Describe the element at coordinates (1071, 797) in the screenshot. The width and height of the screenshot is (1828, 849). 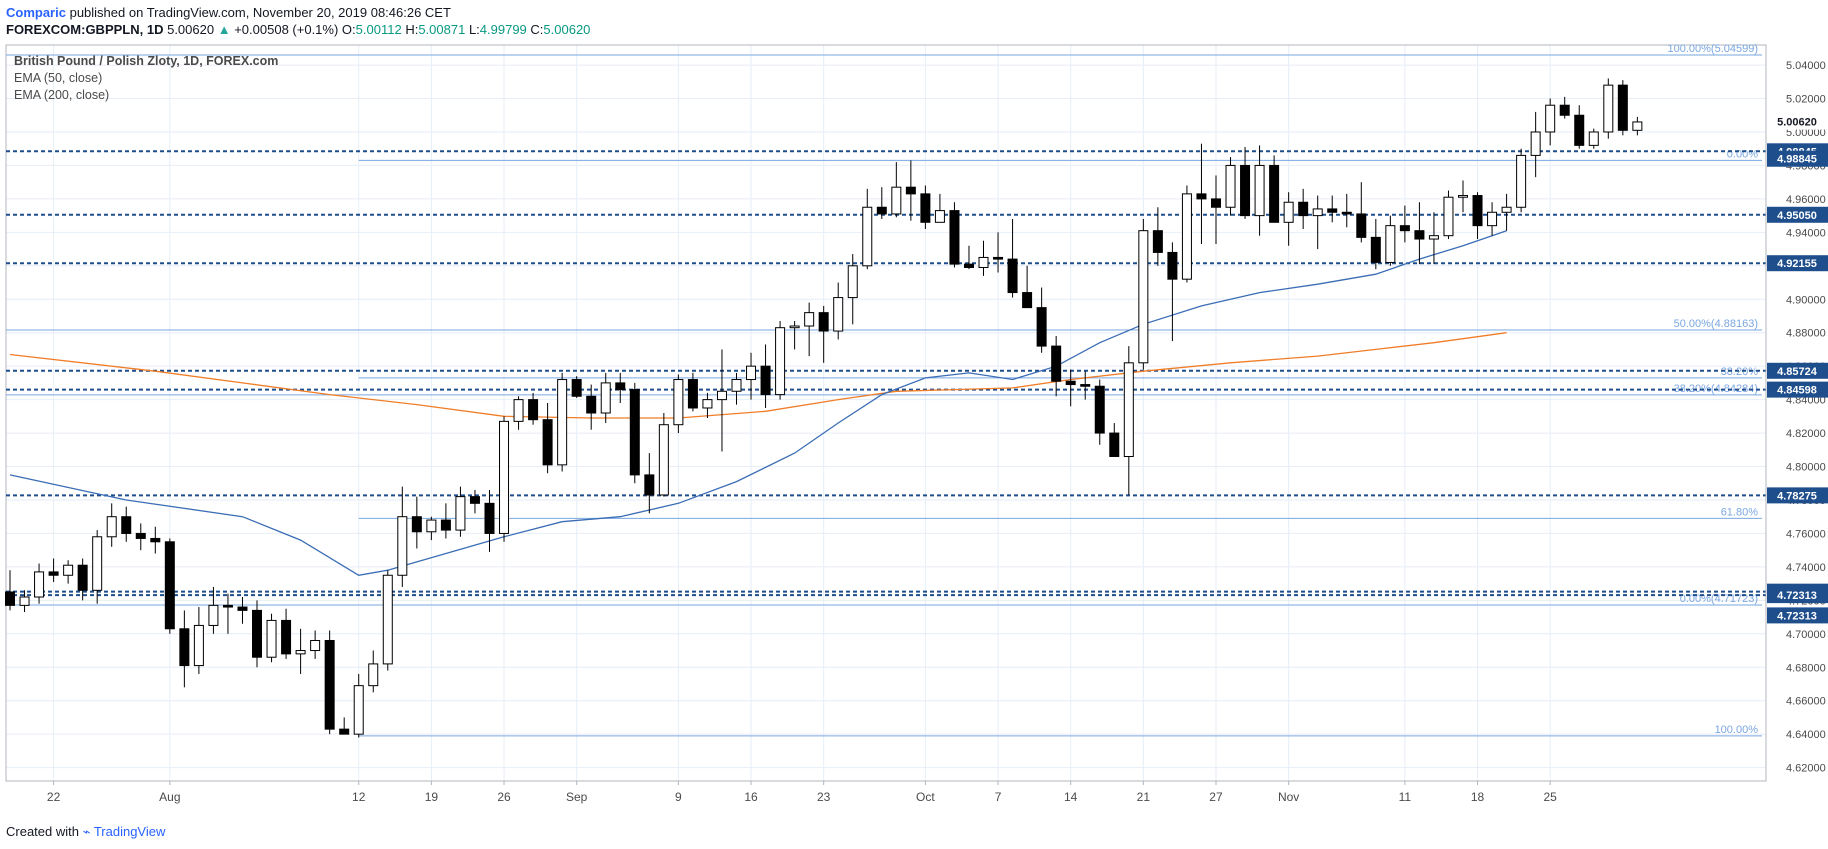
I see `time-tick-label: 14` at that location.